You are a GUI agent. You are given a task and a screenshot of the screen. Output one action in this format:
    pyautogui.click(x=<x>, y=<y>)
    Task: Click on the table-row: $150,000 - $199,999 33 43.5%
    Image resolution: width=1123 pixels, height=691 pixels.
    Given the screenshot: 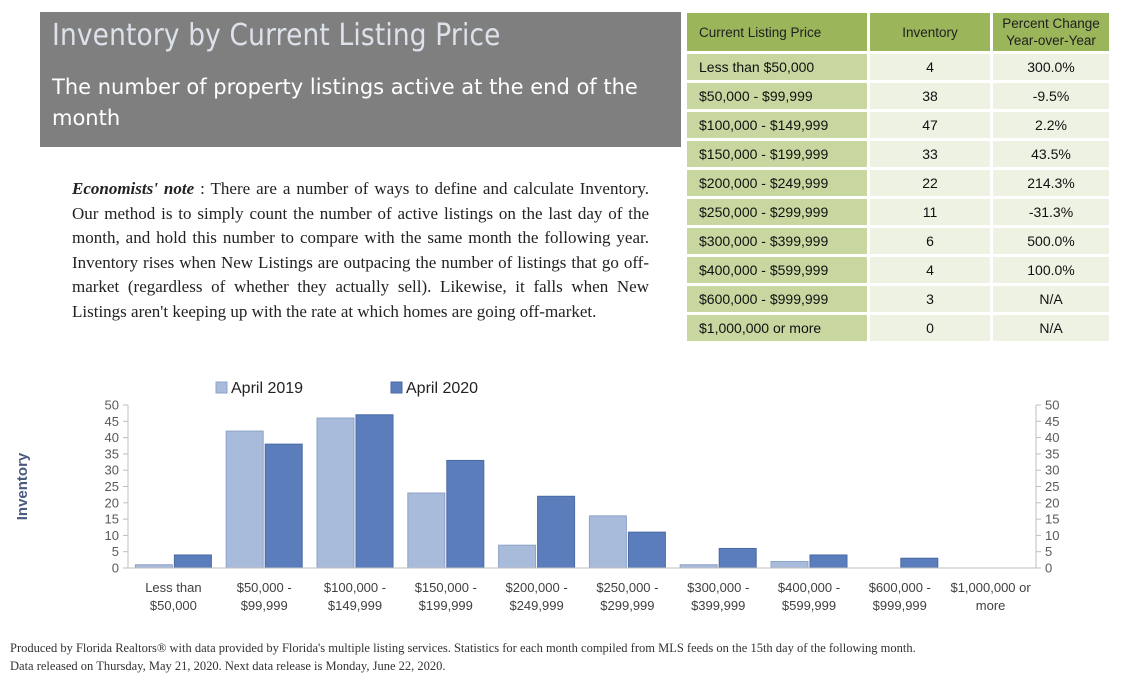 What is the action you would take?
    pyautogui.click(x=898, y=154)
    